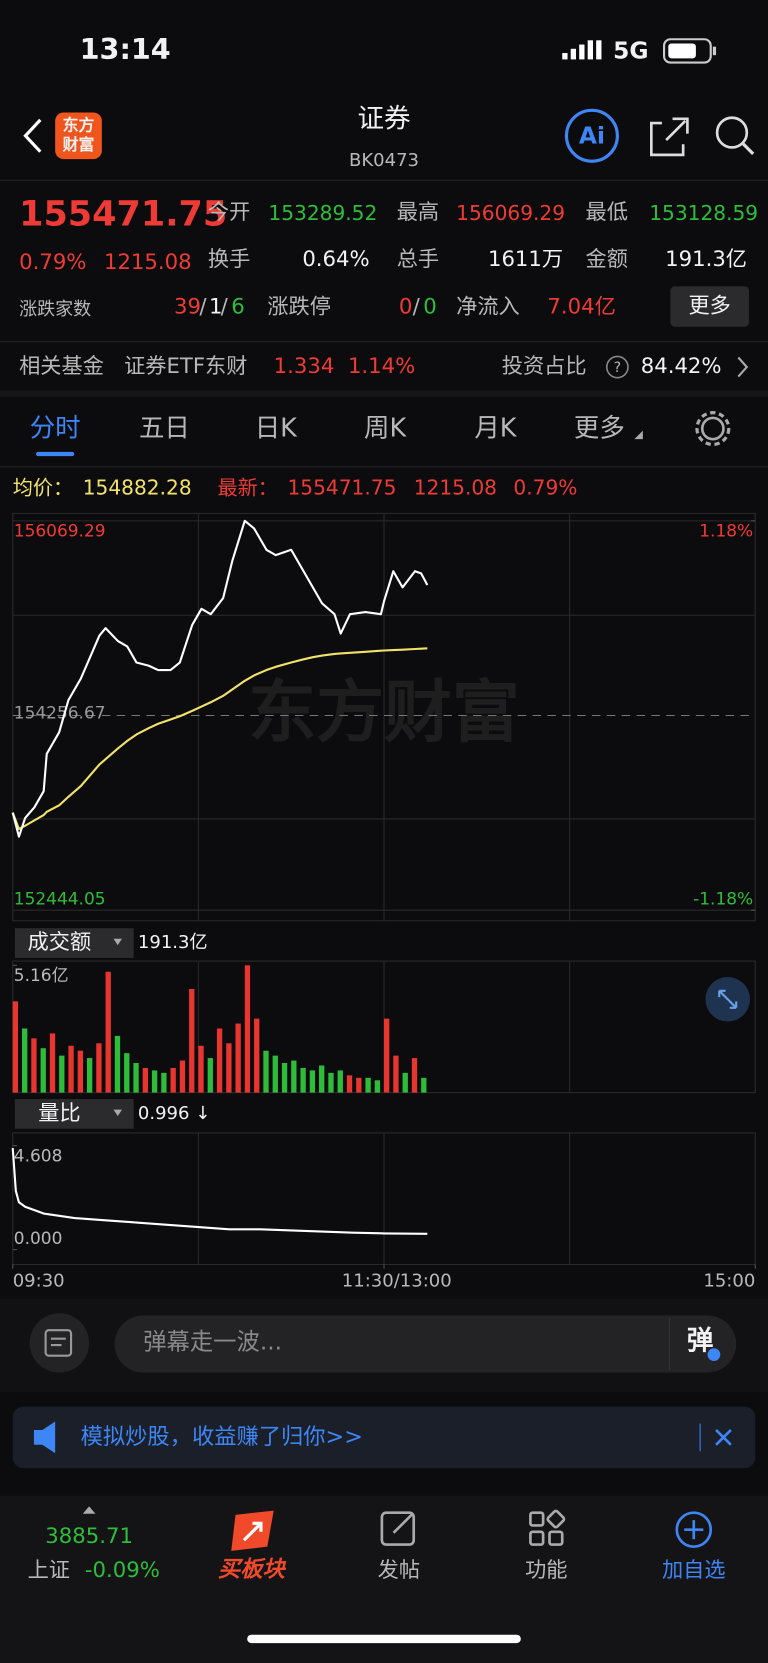  What do you see at coordinates (544, 366) in the screenshot?
I see `share-label: 投资占比` at bounding box center [544, 366].